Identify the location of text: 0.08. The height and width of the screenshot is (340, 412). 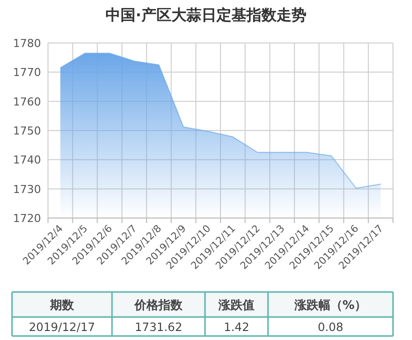
(331, 327).